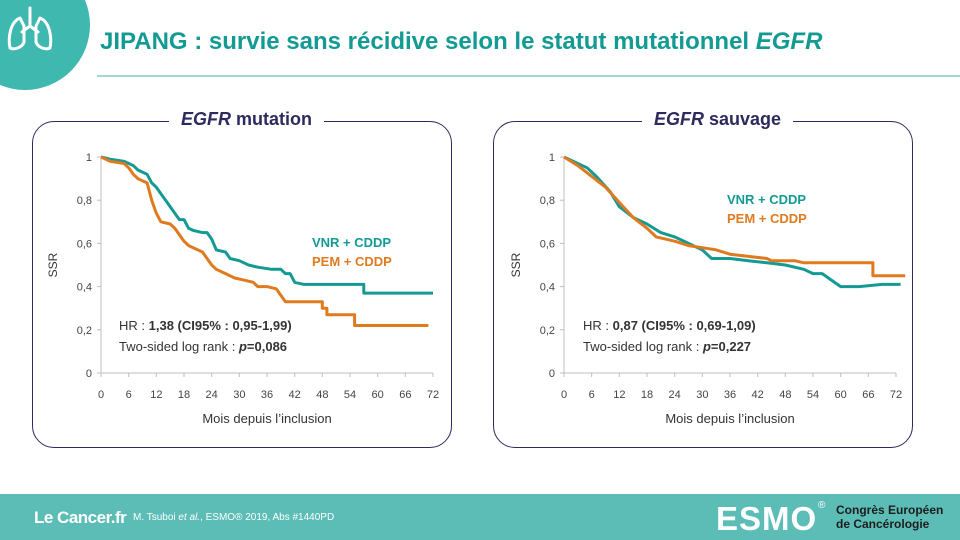 This screenshot has height=540, width=960. Describe the element at coordinates (883, 524) in the screenshot. I see `congres-line-2: de Cancérologie` at that location.